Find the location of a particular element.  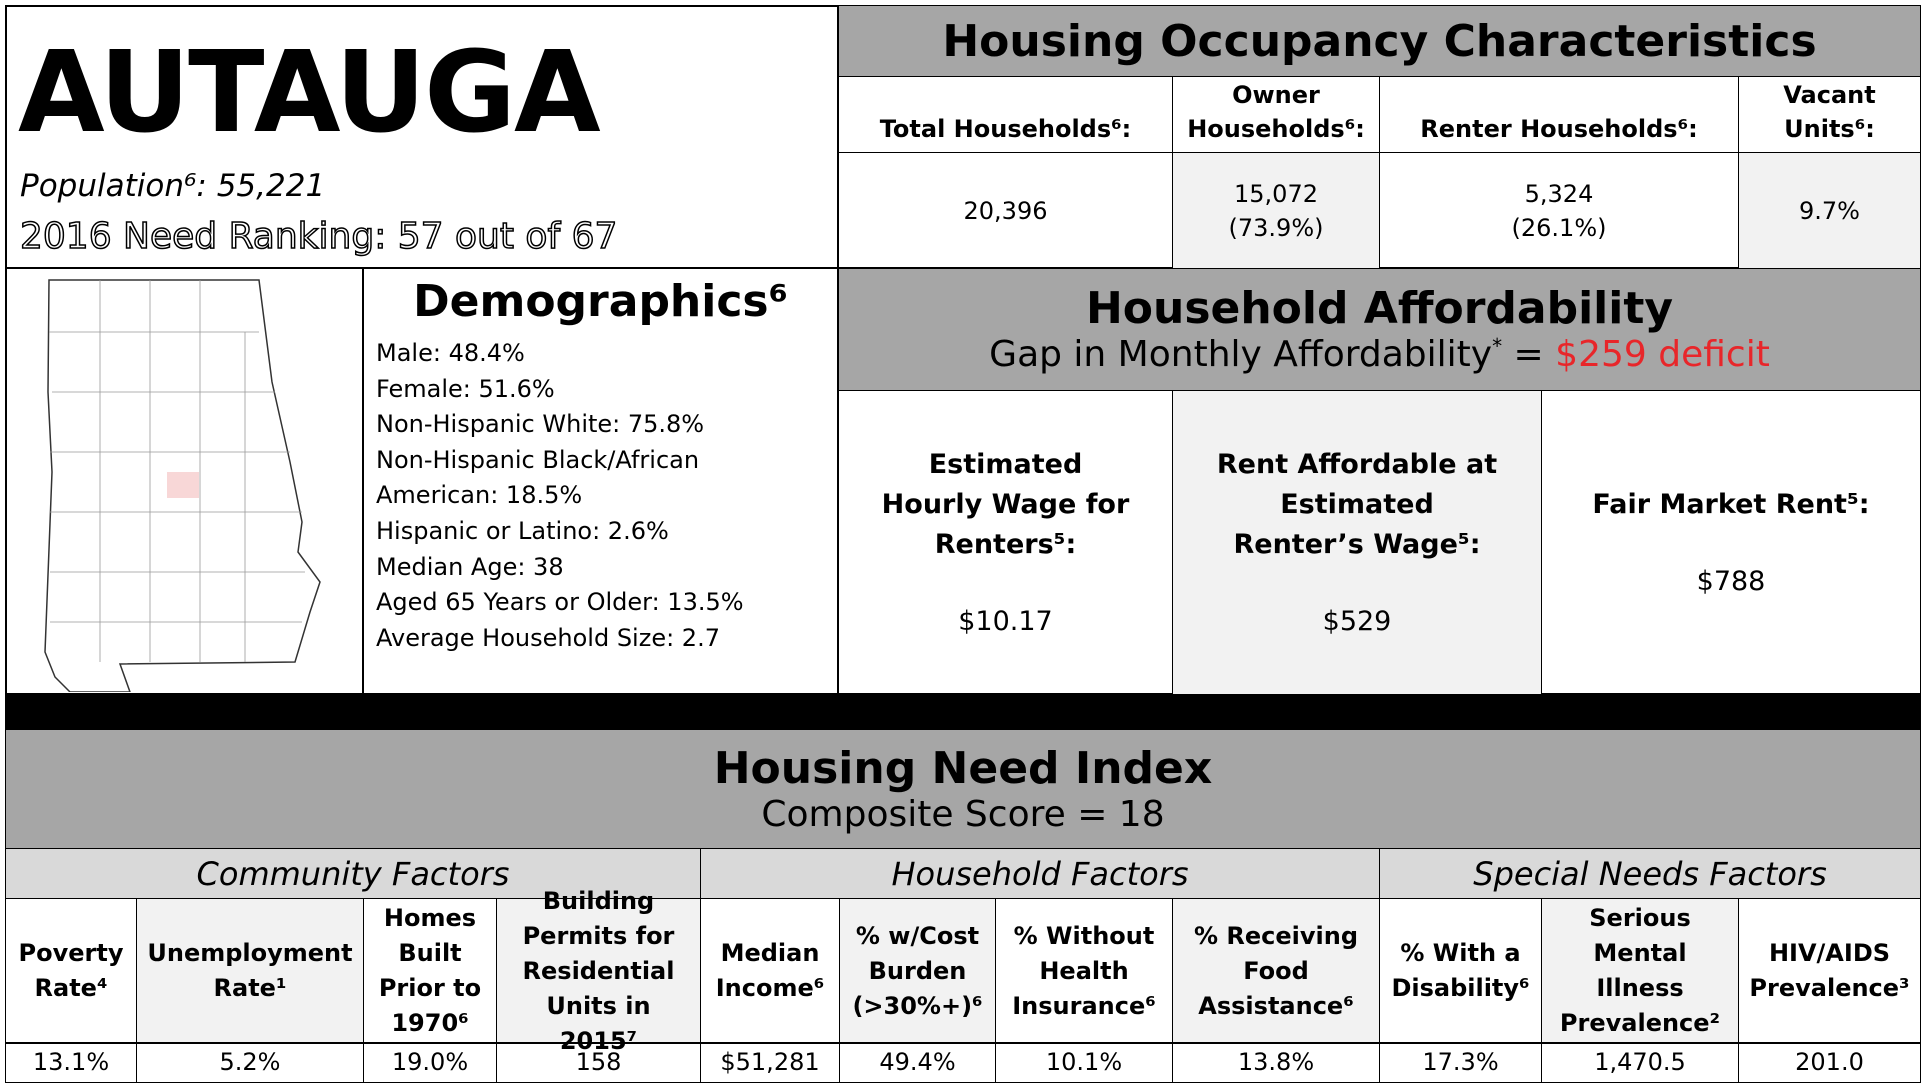

occupancy-number: 20,396 is located at coordinates (1005, 210).